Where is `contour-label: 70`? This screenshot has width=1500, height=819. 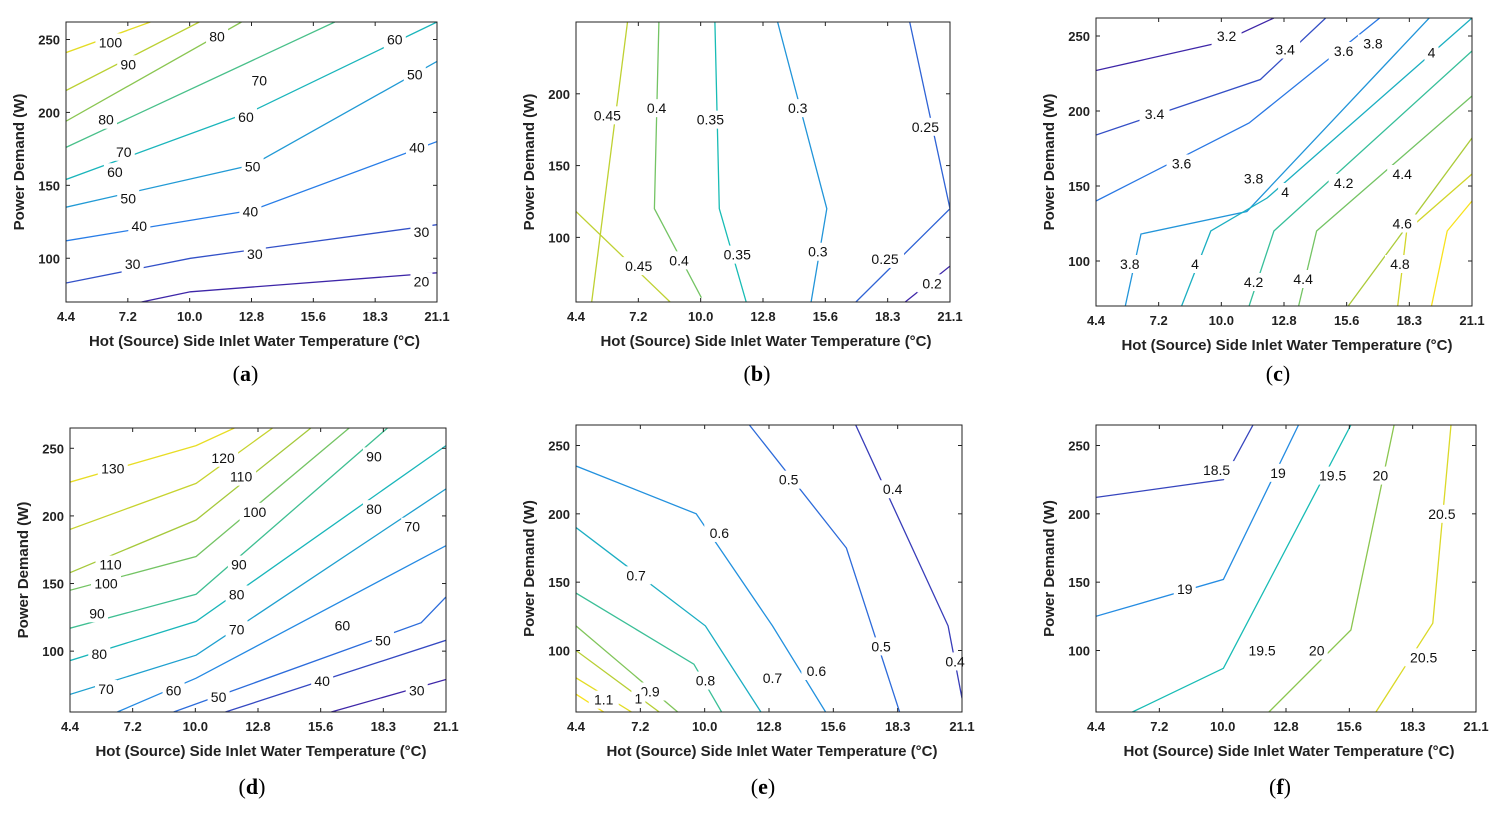
contour-label: 70 is located at coordinates (106, 689).